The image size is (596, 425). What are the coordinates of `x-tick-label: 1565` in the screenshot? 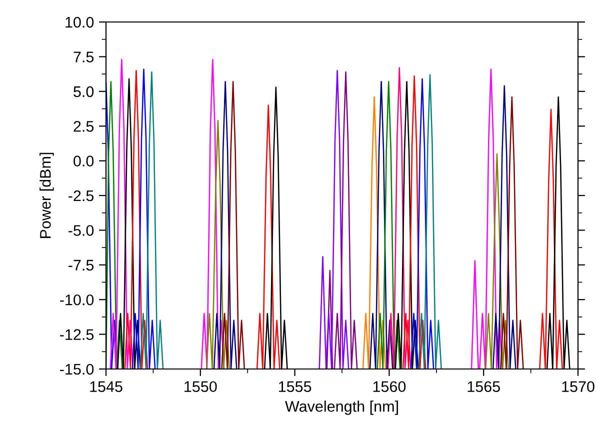 It's located at (484, 386).